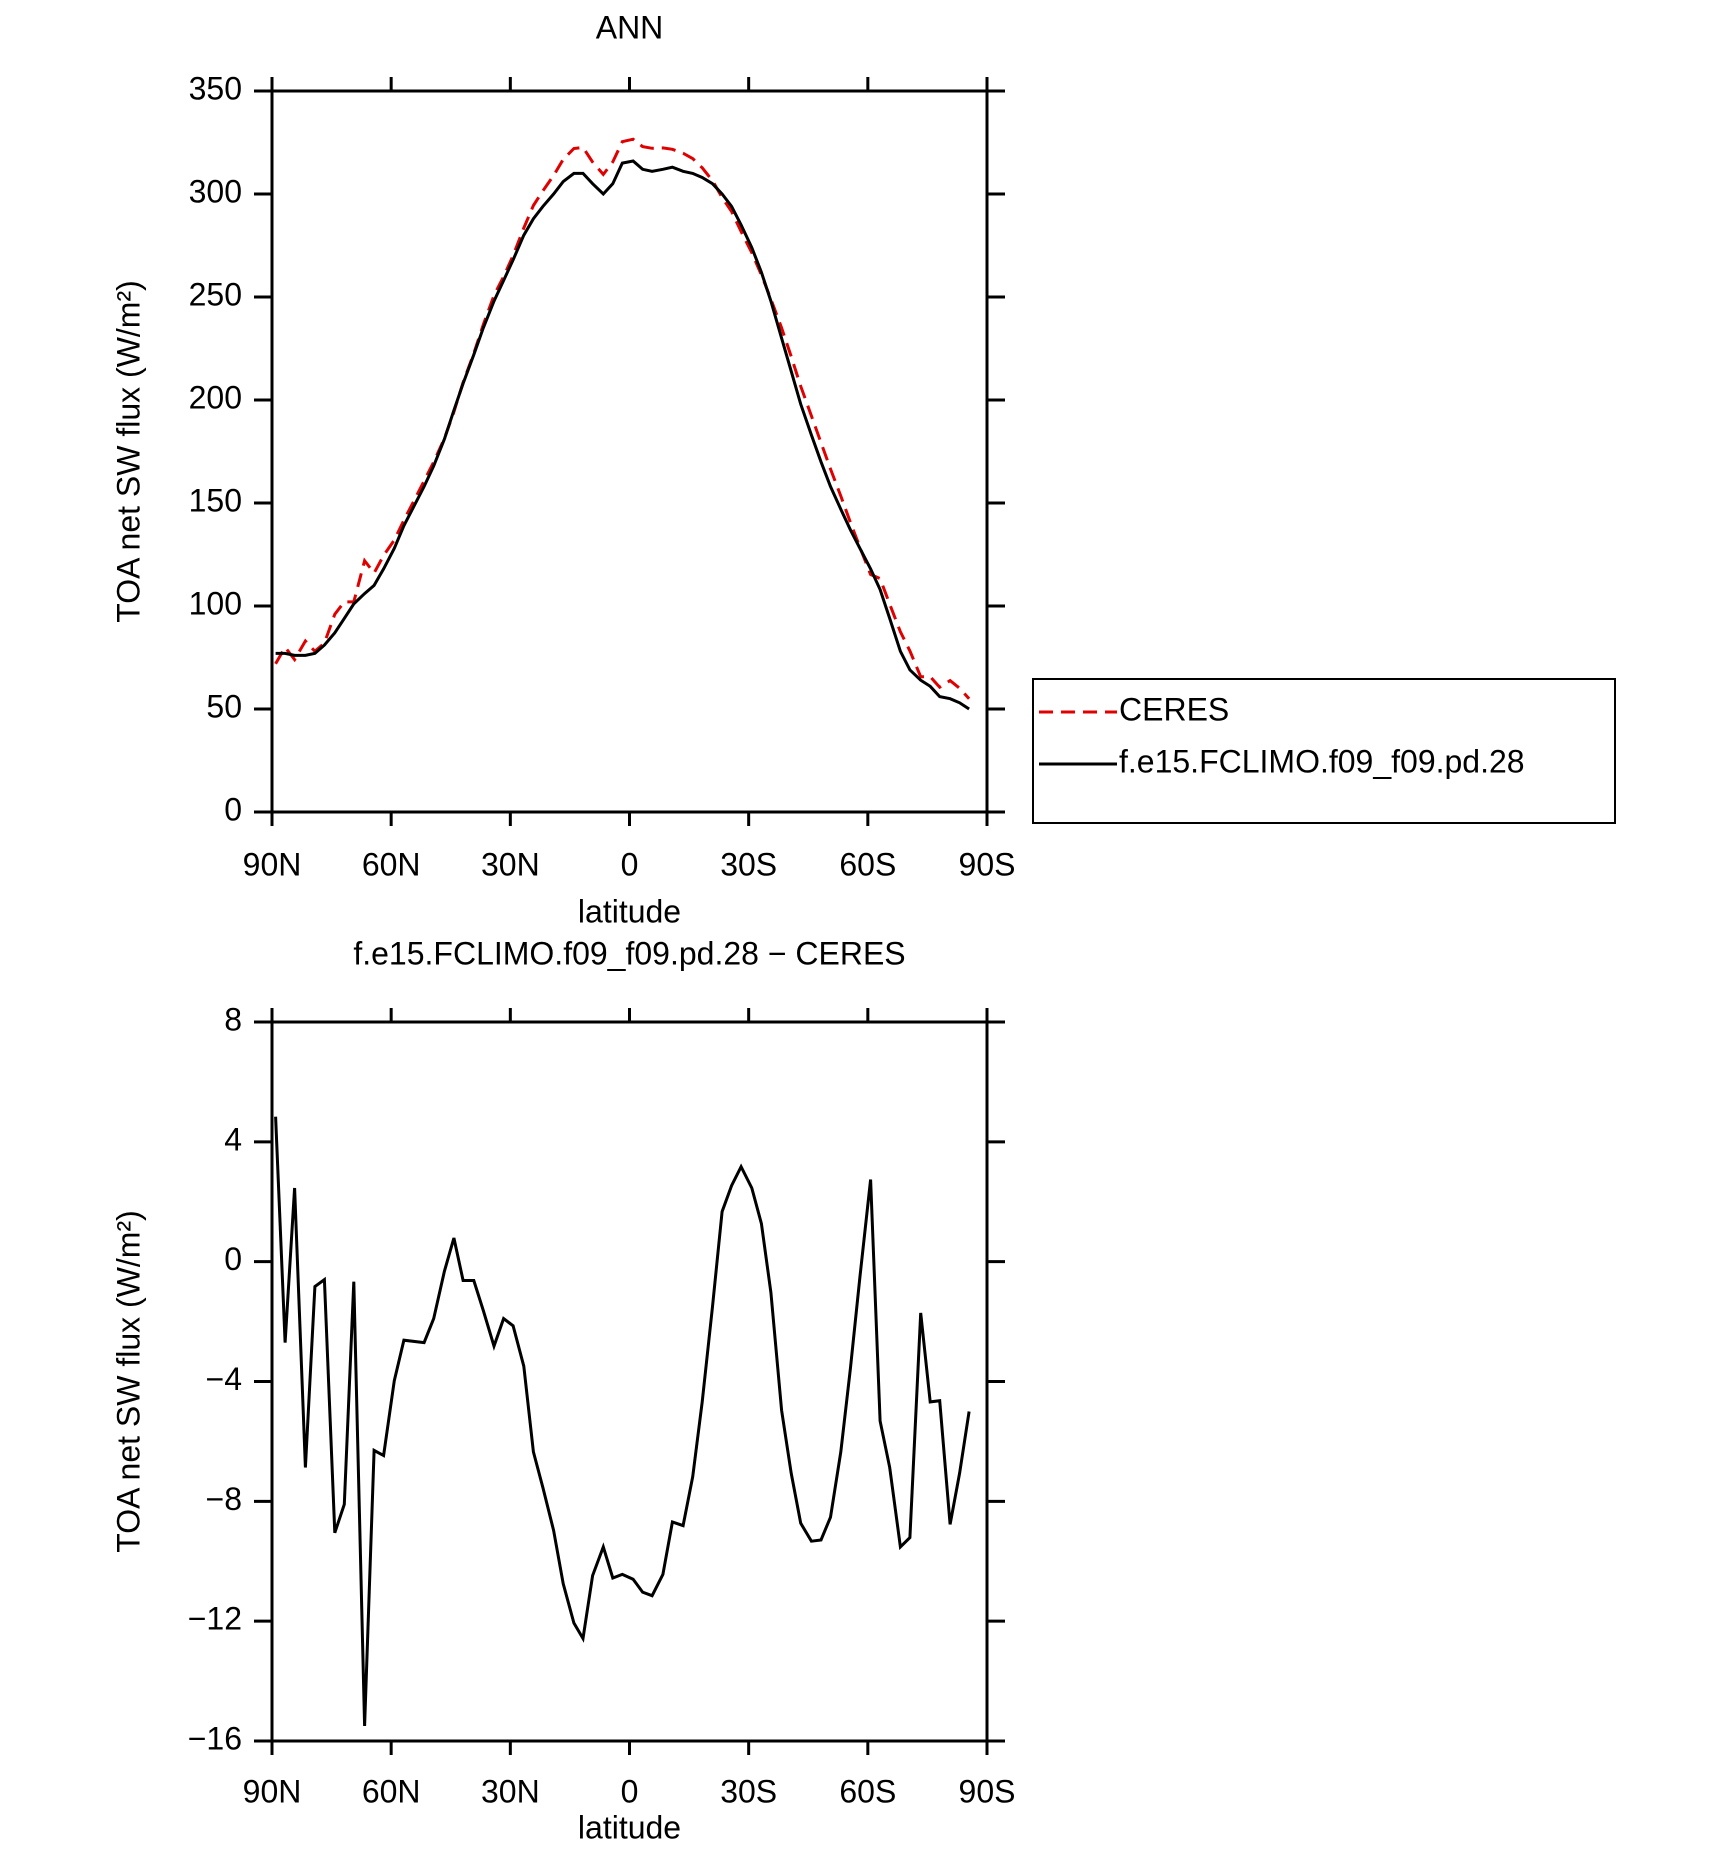  What do you see at coordinates (215, 603) in the screenshot?
I see `y-tick-label: 100` at bounding box center [215, 603].